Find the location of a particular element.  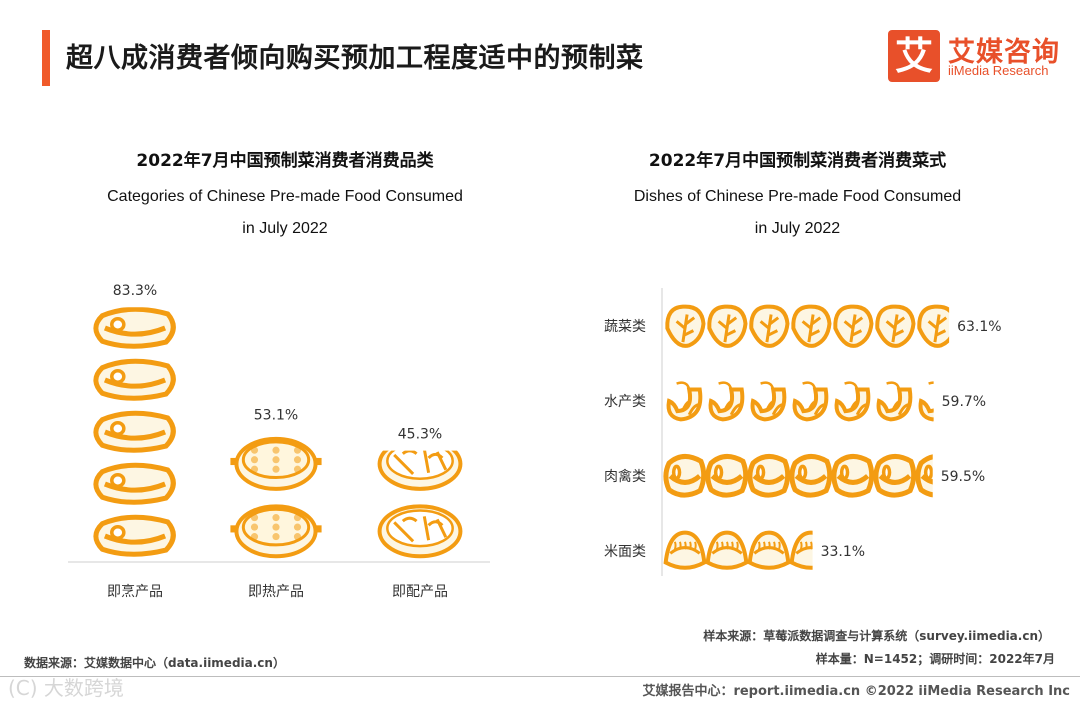

right-category-label-3: 米面类 is located at coordinates (625, 552).